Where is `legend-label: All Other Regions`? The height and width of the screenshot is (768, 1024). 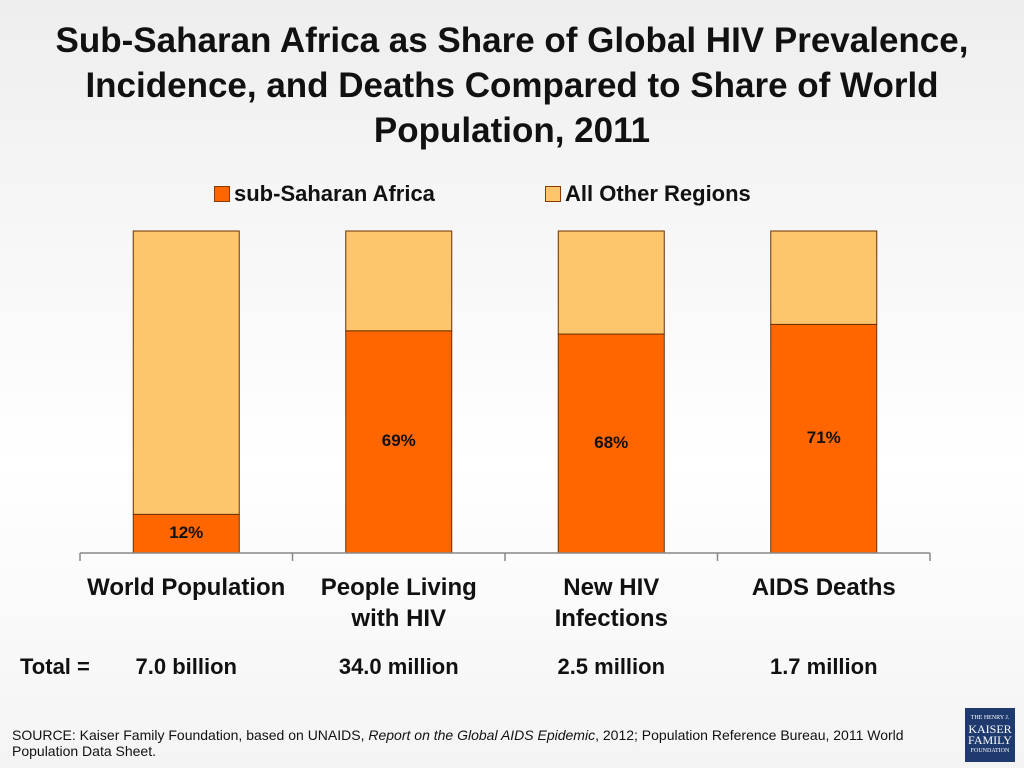 legend-label: All Other Regions is located at coordinates (658, 193).